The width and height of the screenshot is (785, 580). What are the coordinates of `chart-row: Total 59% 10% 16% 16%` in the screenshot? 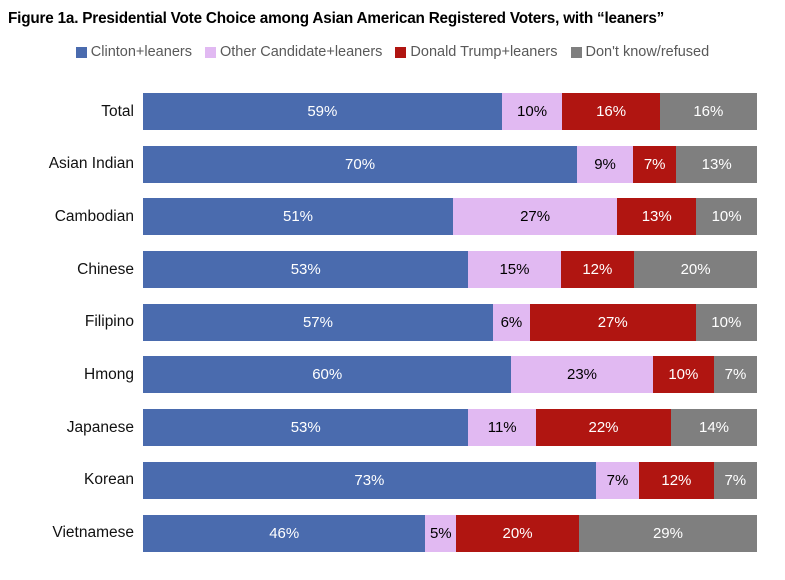 It's located at (392, 111).